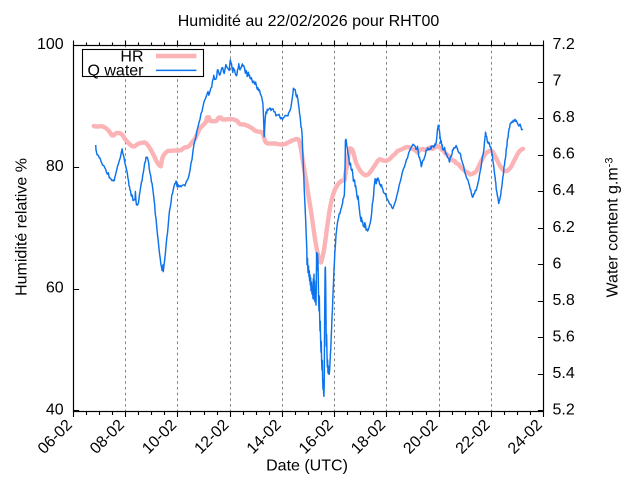 This screenshot has height=485, width=640. What do you see at coordinates (564, 44) in the screenshot?
I see `svg-text: 7.2` at bounding box center [564, 44].